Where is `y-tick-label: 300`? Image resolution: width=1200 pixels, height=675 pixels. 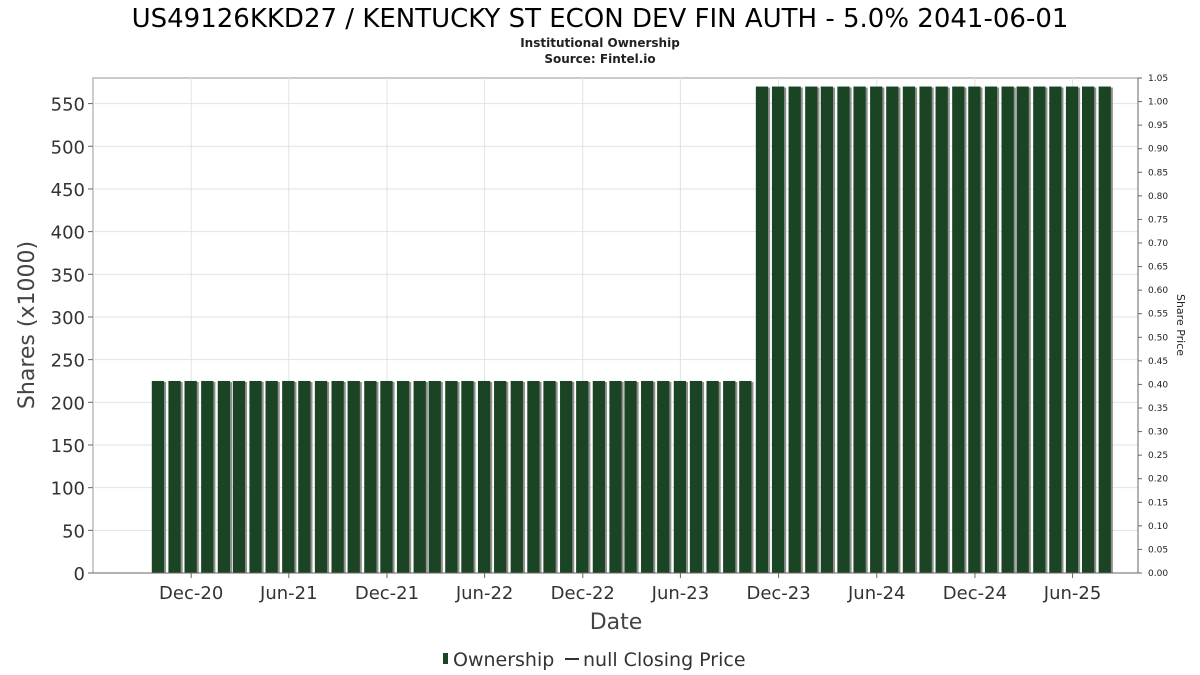
y-tick-label: 300 is located at coordinates (68, 318).